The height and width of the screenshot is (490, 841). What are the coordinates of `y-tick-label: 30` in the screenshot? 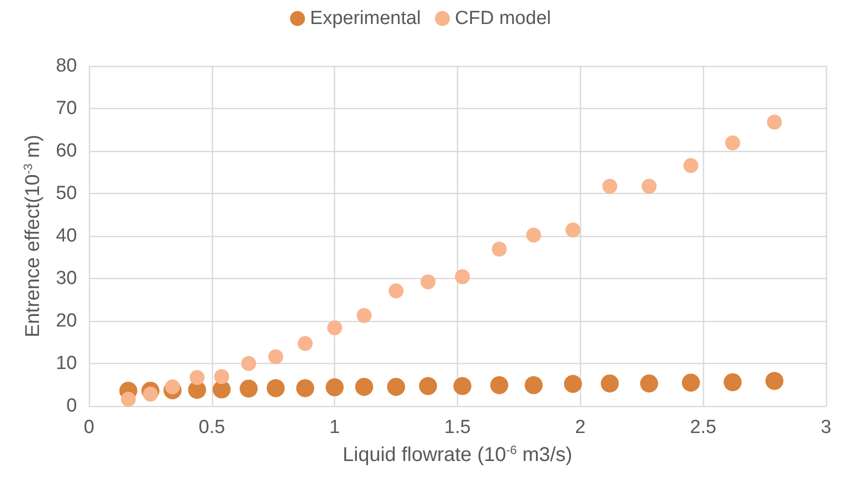 It's located at (66, 278).